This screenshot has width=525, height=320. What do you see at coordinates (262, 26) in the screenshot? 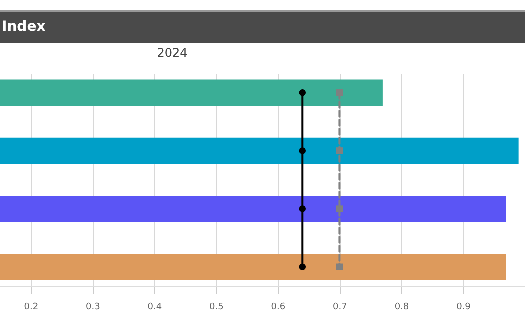
I see `chart-title: Index` at bounding box center [262, 26].